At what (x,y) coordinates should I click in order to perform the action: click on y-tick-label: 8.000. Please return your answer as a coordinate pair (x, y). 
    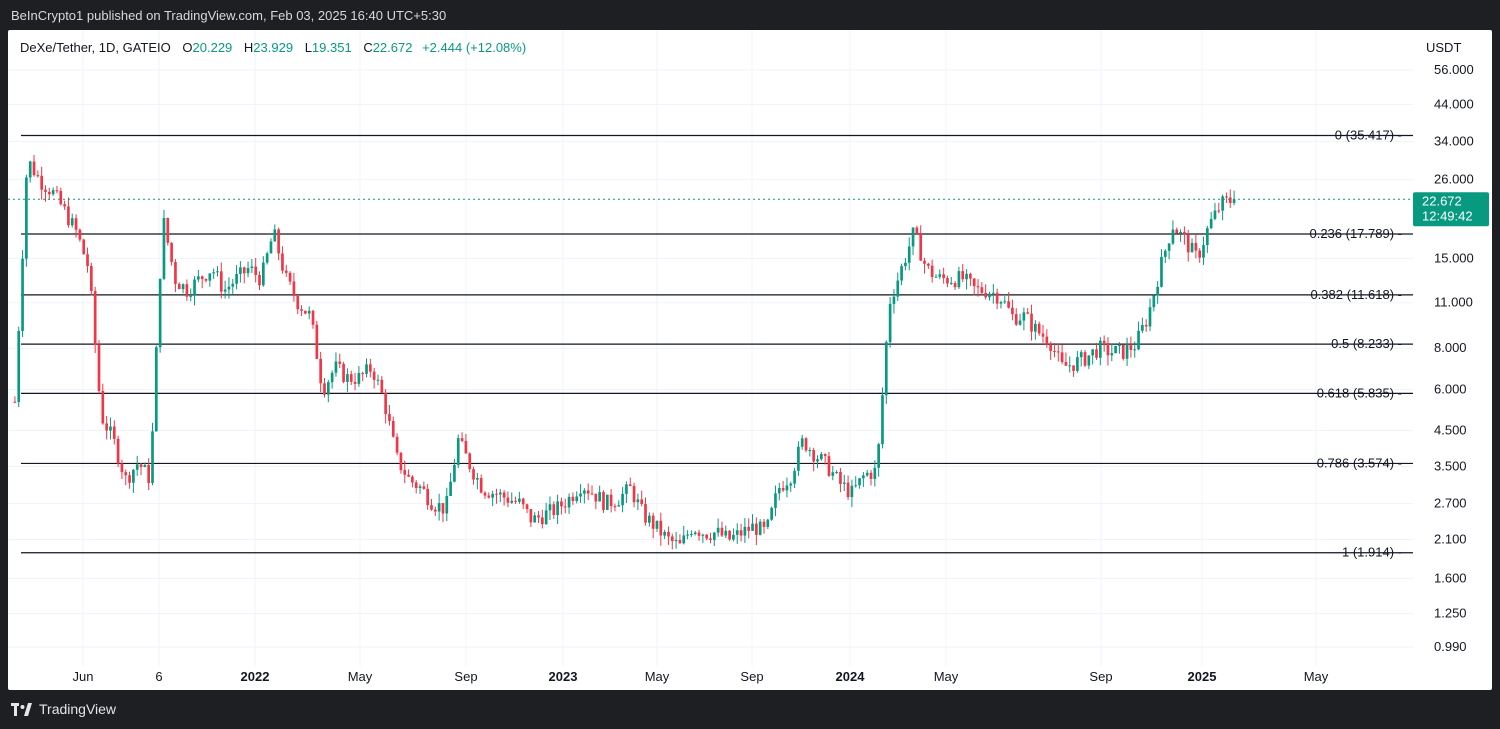
    Looking at the image, I should click on (1450, 347).